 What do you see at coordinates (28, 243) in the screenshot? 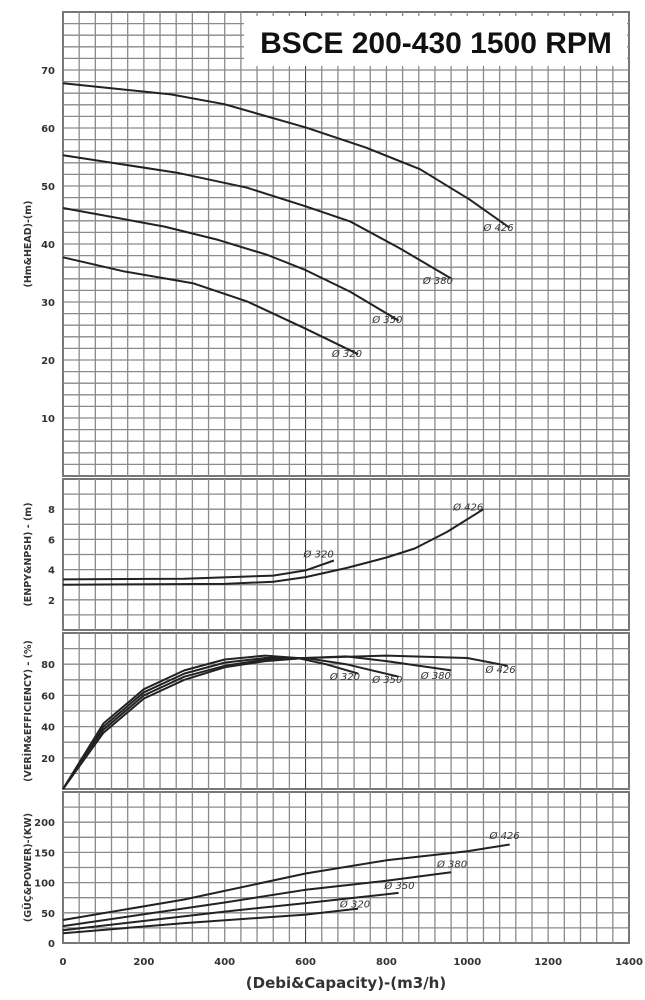
I see `head-y-axis-label: (Hm&HEAD)-(m)` at bounding box center [28, 243].